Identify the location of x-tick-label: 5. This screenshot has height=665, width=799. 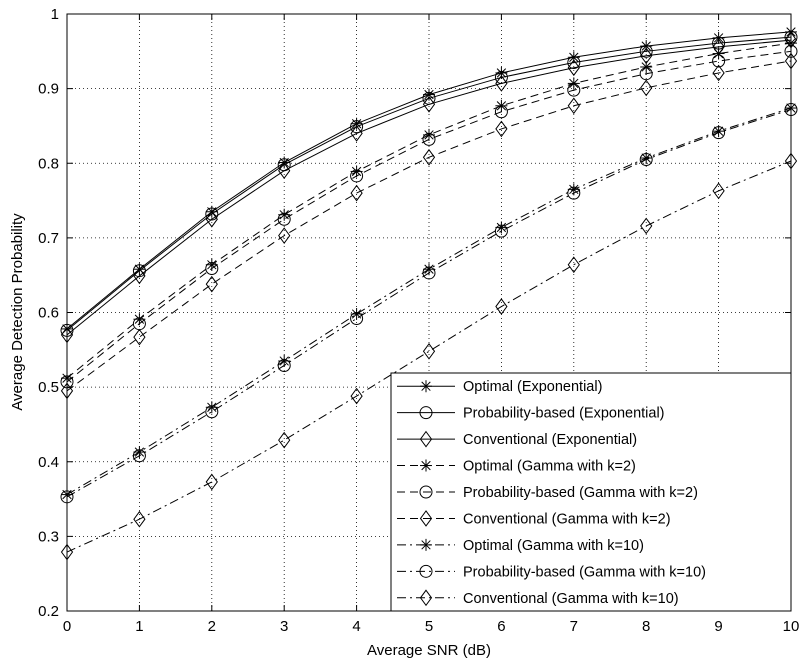
(429, 626).